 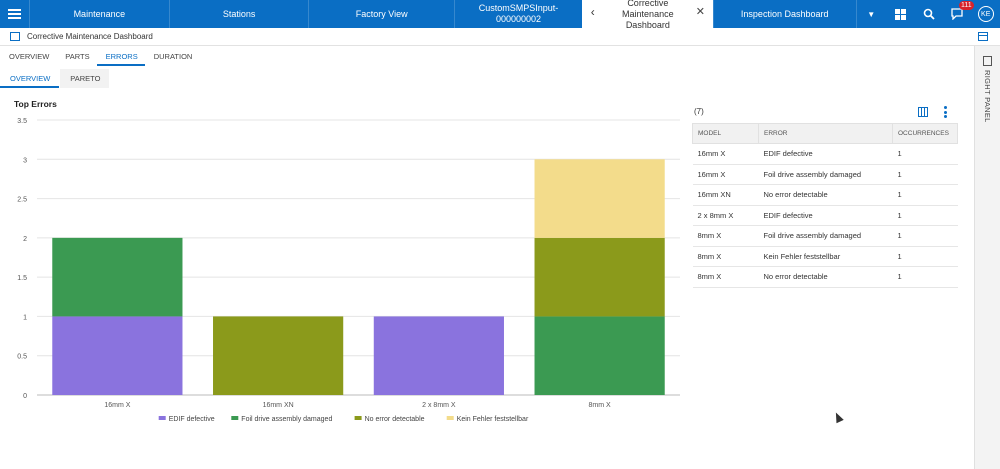 What do you see at coordinates (15, 36) in the screenshot?
I see `dashboard-icon` at bounding box center [15, 36].